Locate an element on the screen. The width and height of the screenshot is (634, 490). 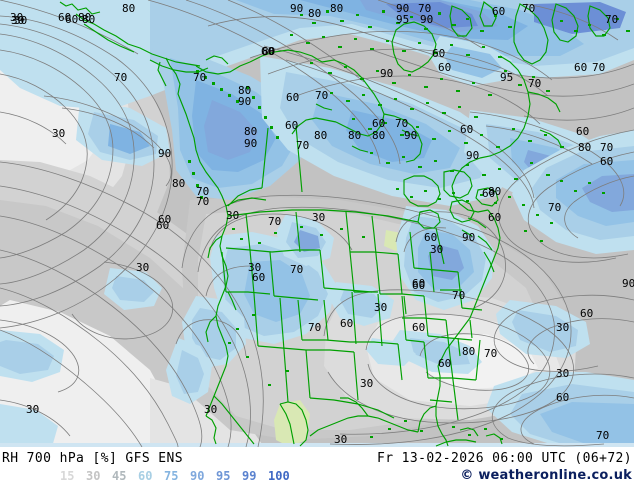
scale-tick-95: 95 is located at coordinates (223, 476).